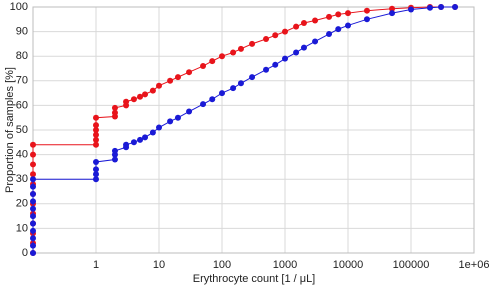  Describe the element at coordinates (411, 265) in the screenshot. I see `x-tick-label: 100000` at that location.